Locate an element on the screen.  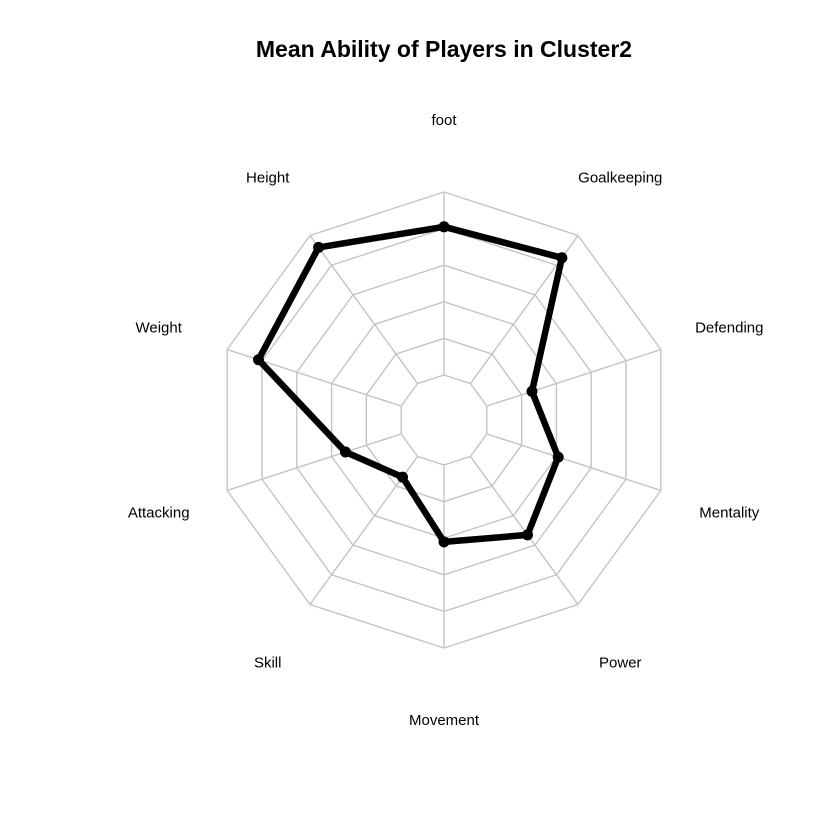
axis-label: Mentality is located at coordinates (729, 513).